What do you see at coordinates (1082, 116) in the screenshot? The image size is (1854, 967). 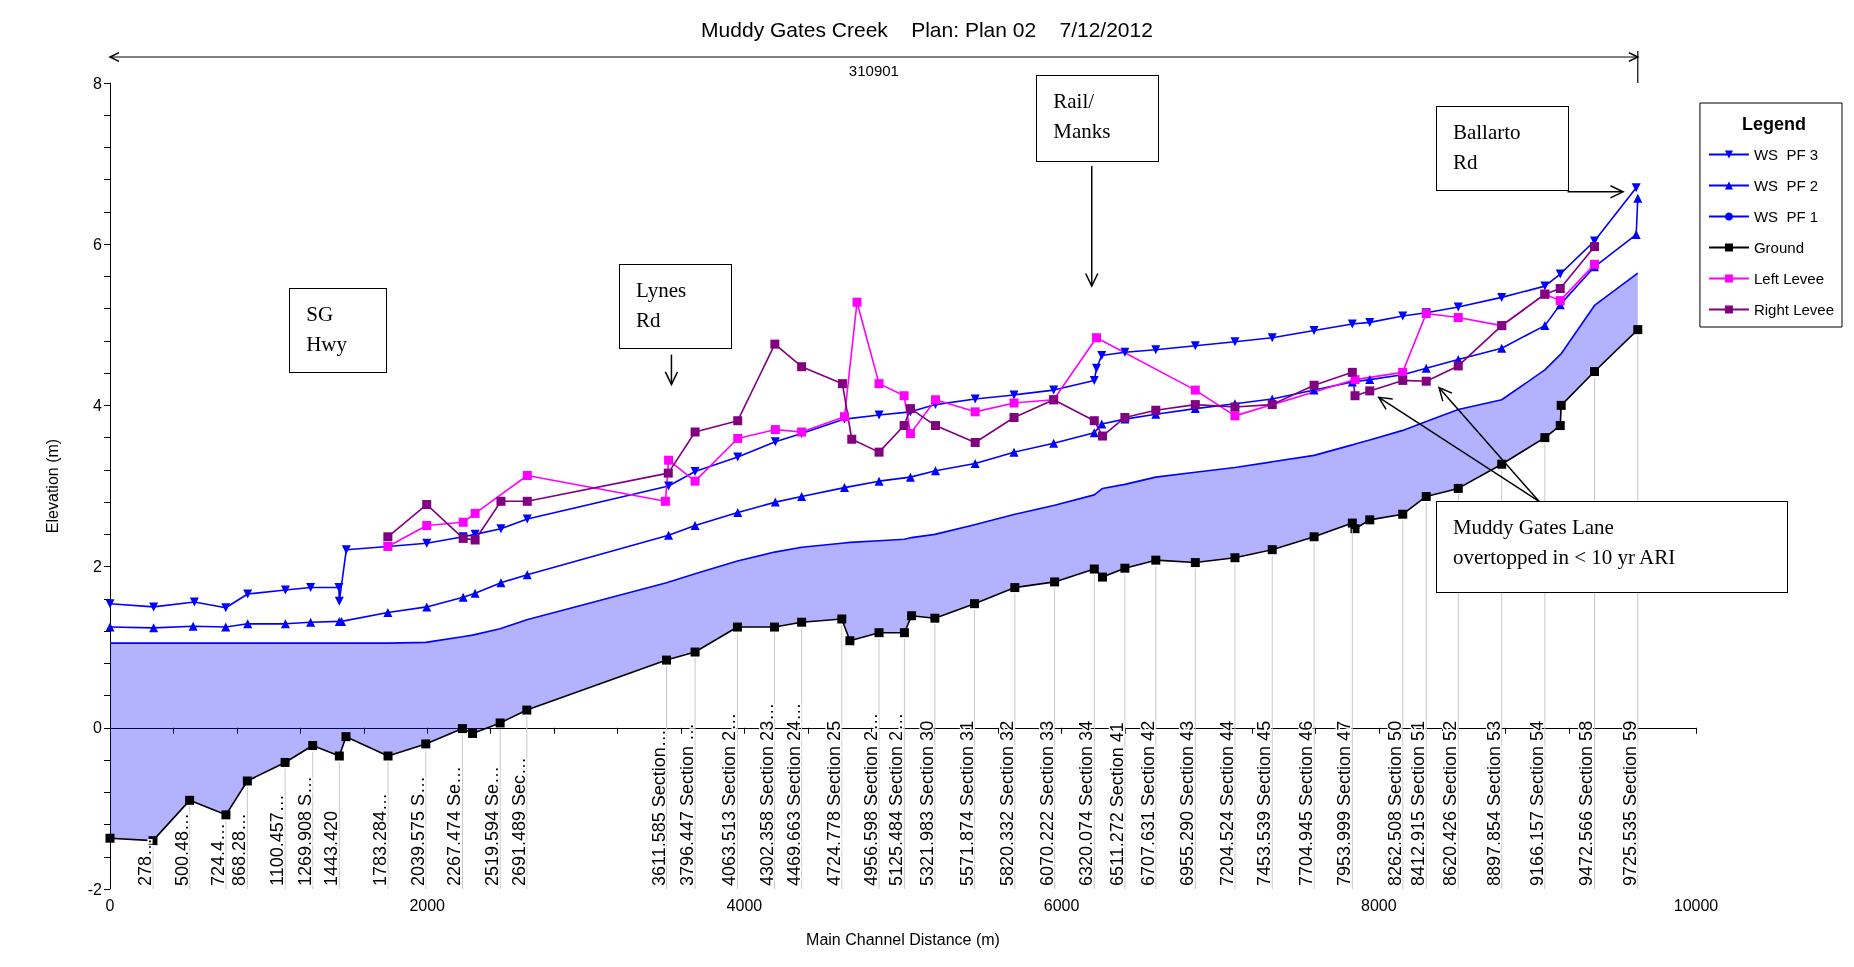 I see `annotation: Rail/ Manks` at bounding box center [1082, 116].